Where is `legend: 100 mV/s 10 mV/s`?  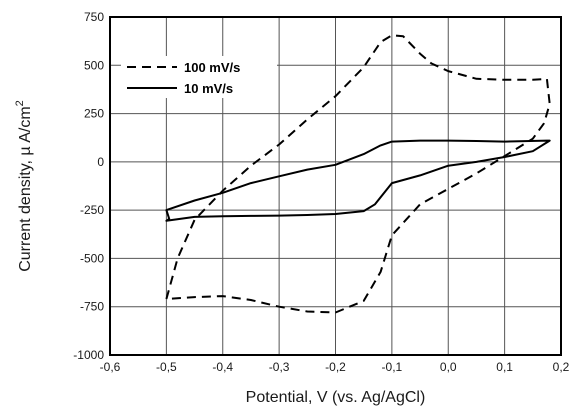 legend: 100 mV/s 10 mV/s is located at coordinates (199, 77).